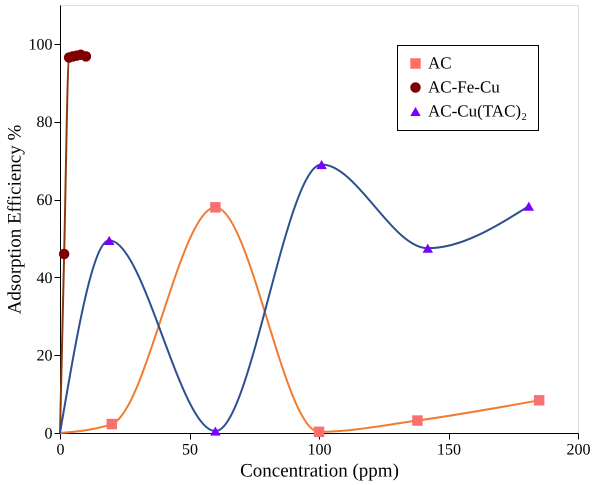  What do you see at coordinates (48, 434) in the screenshot?
I see `y-tick-label: 0` at bounding box center [48, 434].